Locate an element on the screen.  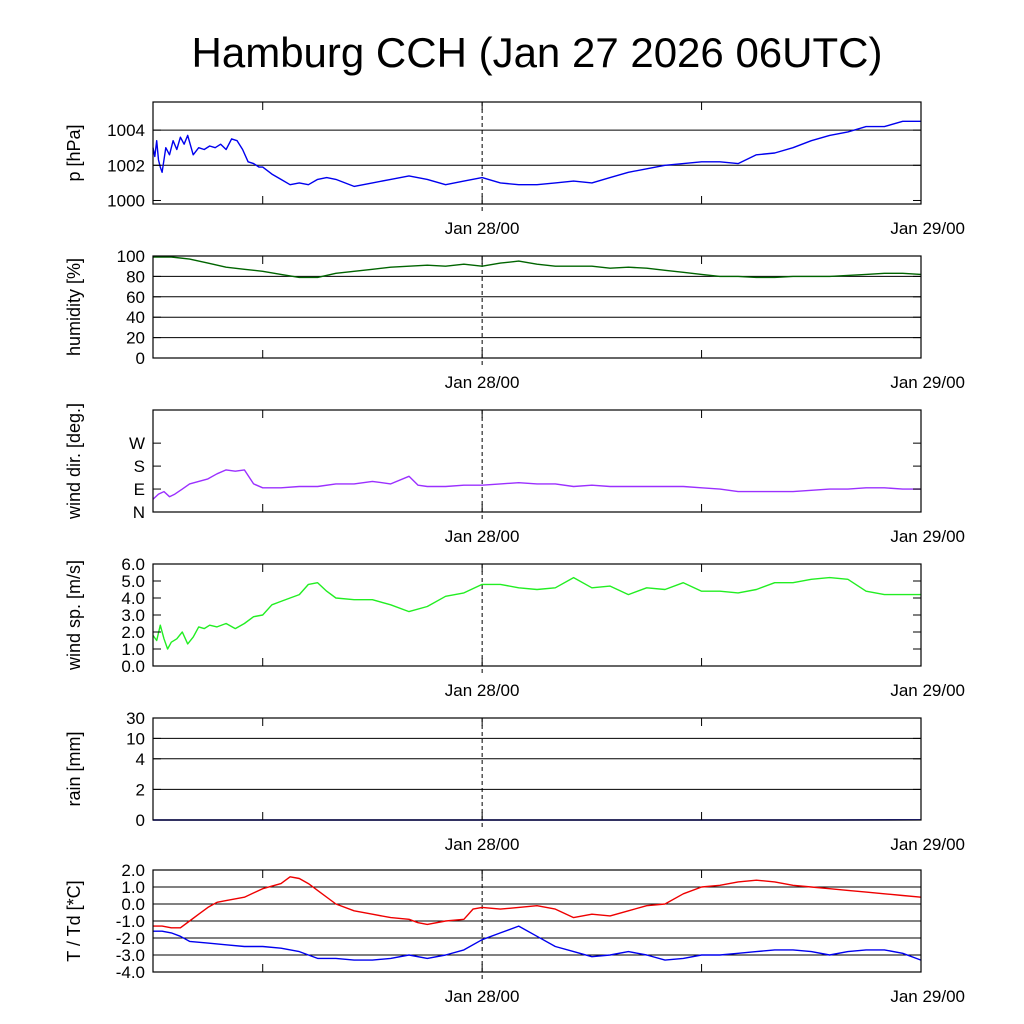
y-tick-label: 60 is located at coordinates (135, 297).